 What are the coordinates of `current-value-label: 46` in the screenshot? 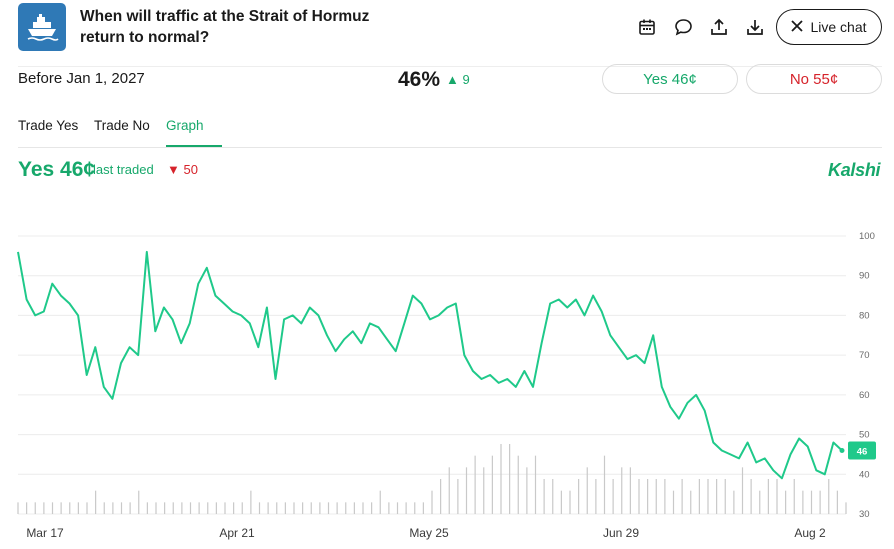 It's located at (862, 451).